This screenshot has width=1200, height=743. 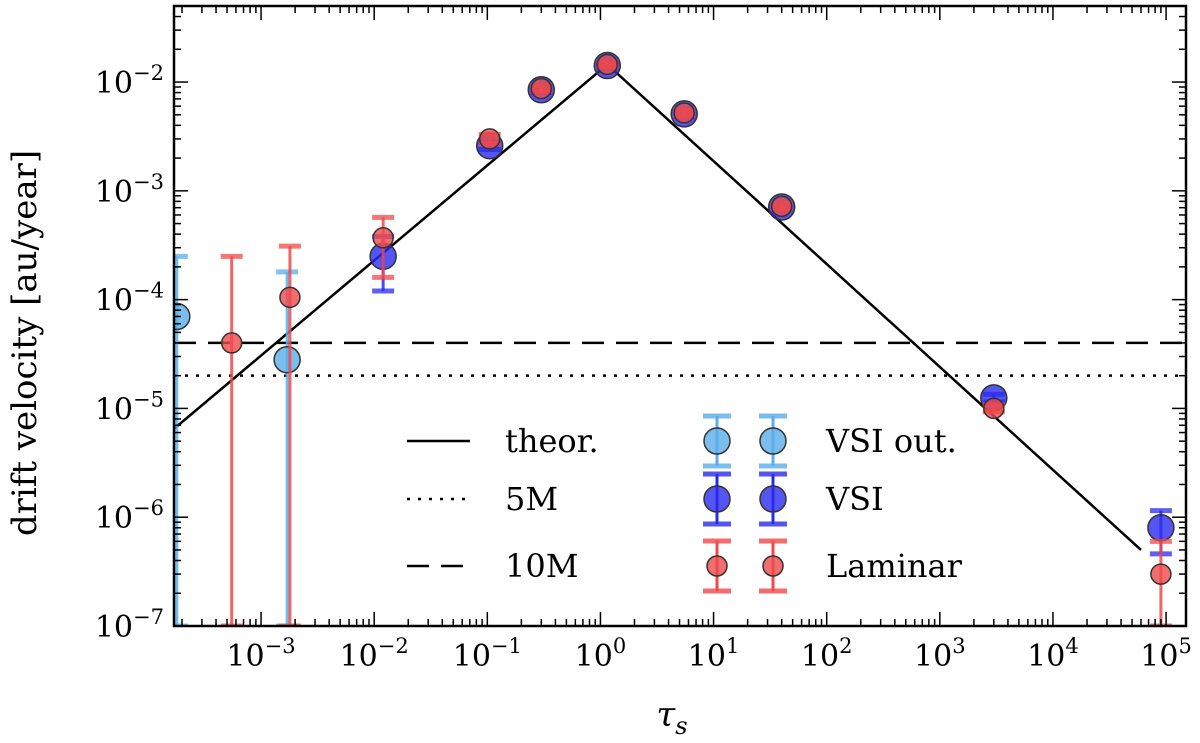 What do you see at coordinates (552, 441) in the screenshot?
I see `legend-label: theor.` at bounding box center [552, 441].